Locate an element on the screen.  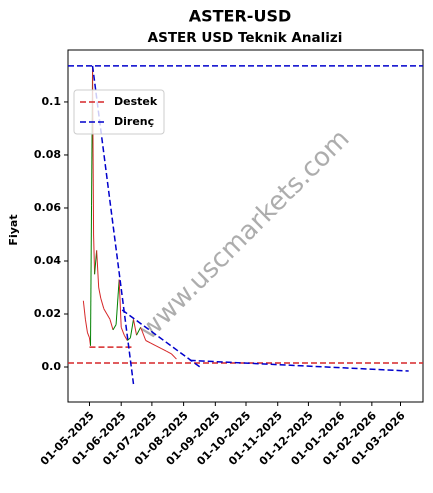
legend-label: Direnç is located at coordinates (134, 121).